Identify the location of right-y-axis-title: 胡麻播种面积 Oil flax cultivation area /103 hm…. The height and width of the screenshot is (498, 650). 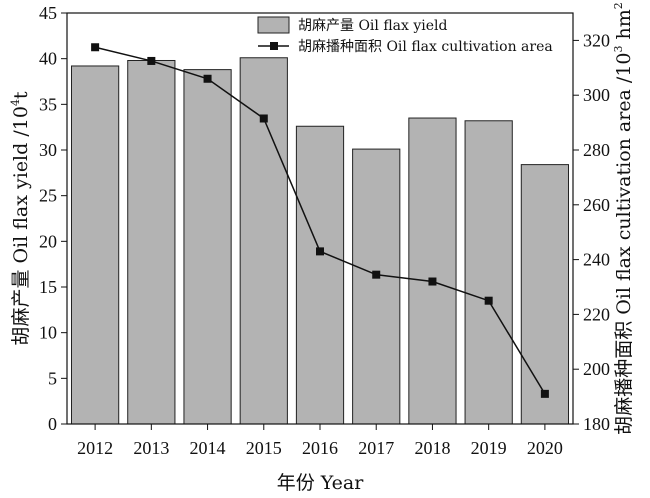
(623, 218).